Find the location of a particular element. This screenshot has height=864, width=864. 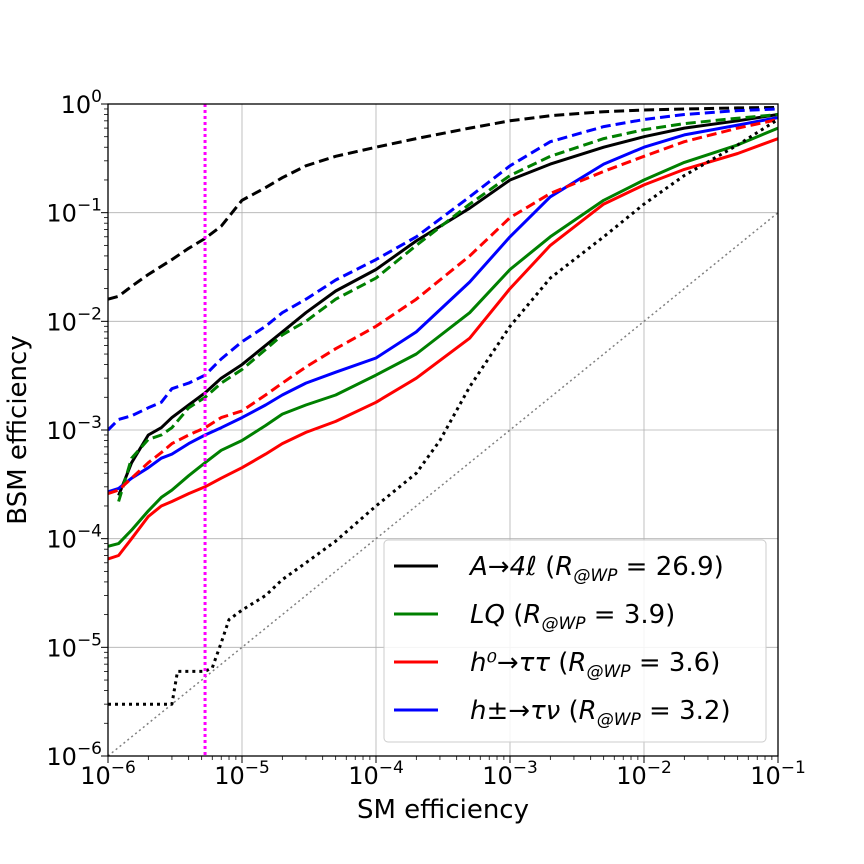

y-tick-label: 10⁻³ is located at coordinates (74, 429).